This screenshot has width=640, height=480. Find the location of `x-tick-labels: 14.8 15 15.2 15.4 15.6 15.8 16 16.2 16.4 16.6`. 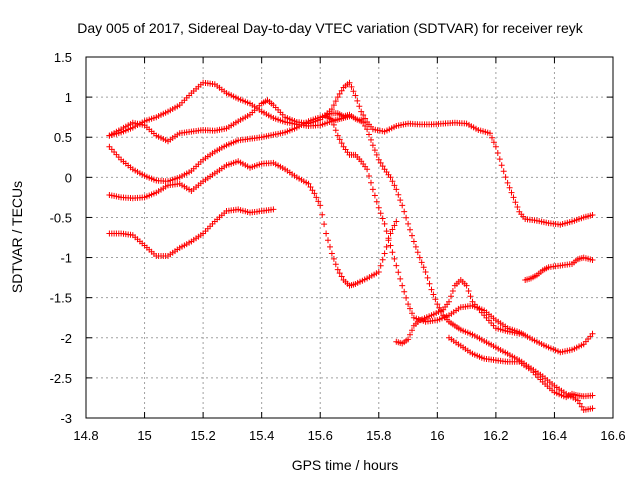

x-tick-labels: 14.8 15 15.2 15.4 15.6 15.8 16 16.2 16.4 16.6 is located at coordinates (349, 435).